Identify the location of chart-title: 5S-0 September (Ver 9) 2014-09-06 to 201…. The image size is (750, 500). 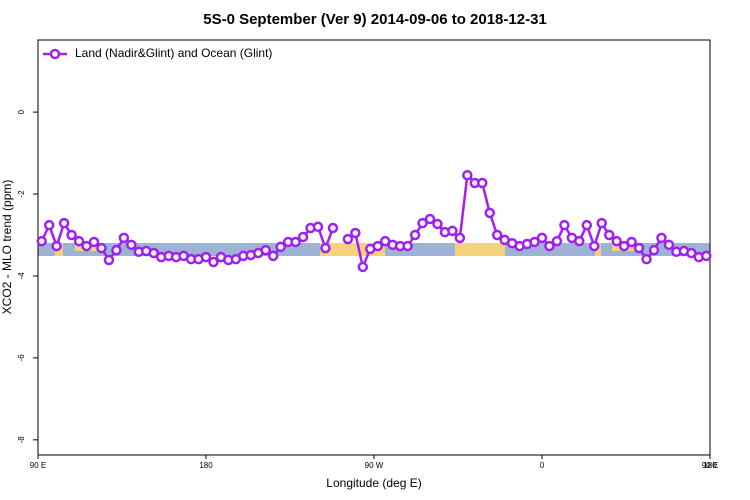
(375, 19).